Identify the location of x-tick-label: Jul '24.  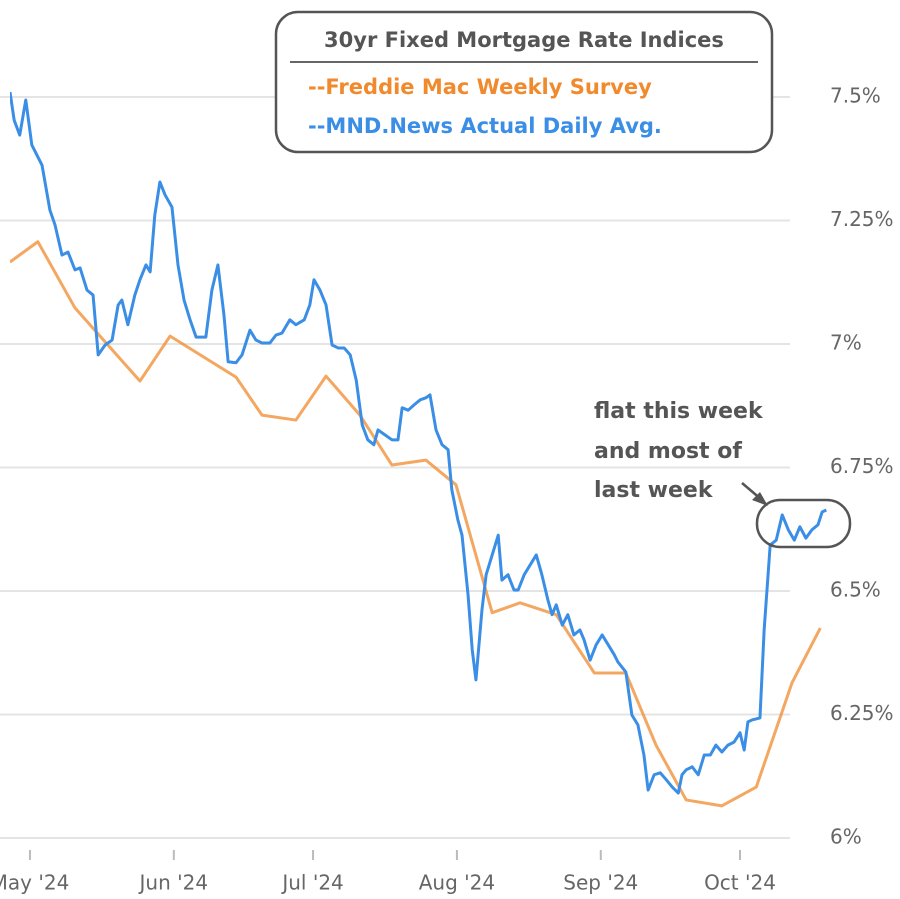
(311, 883).